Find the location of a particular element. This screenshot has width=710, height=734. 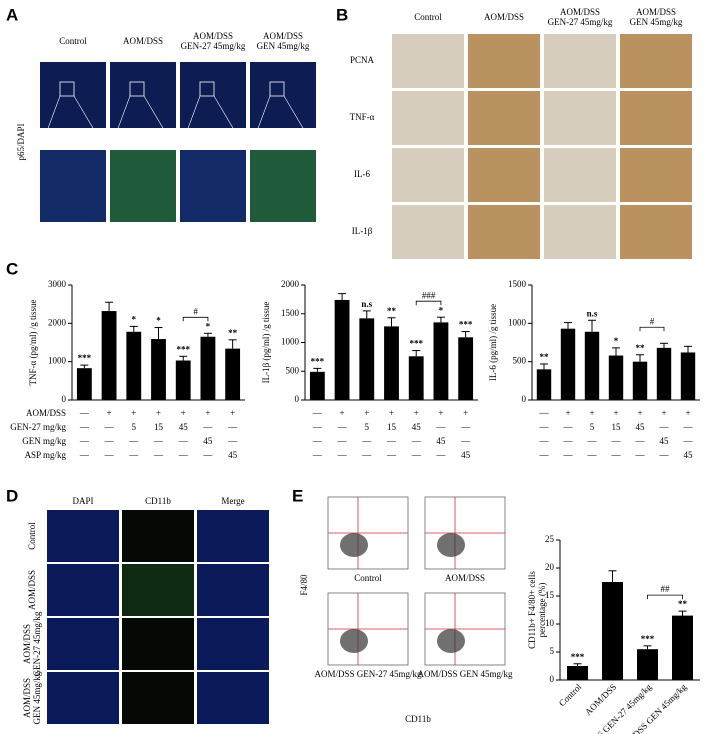

significance: *** is located at coordinates (318, 361).